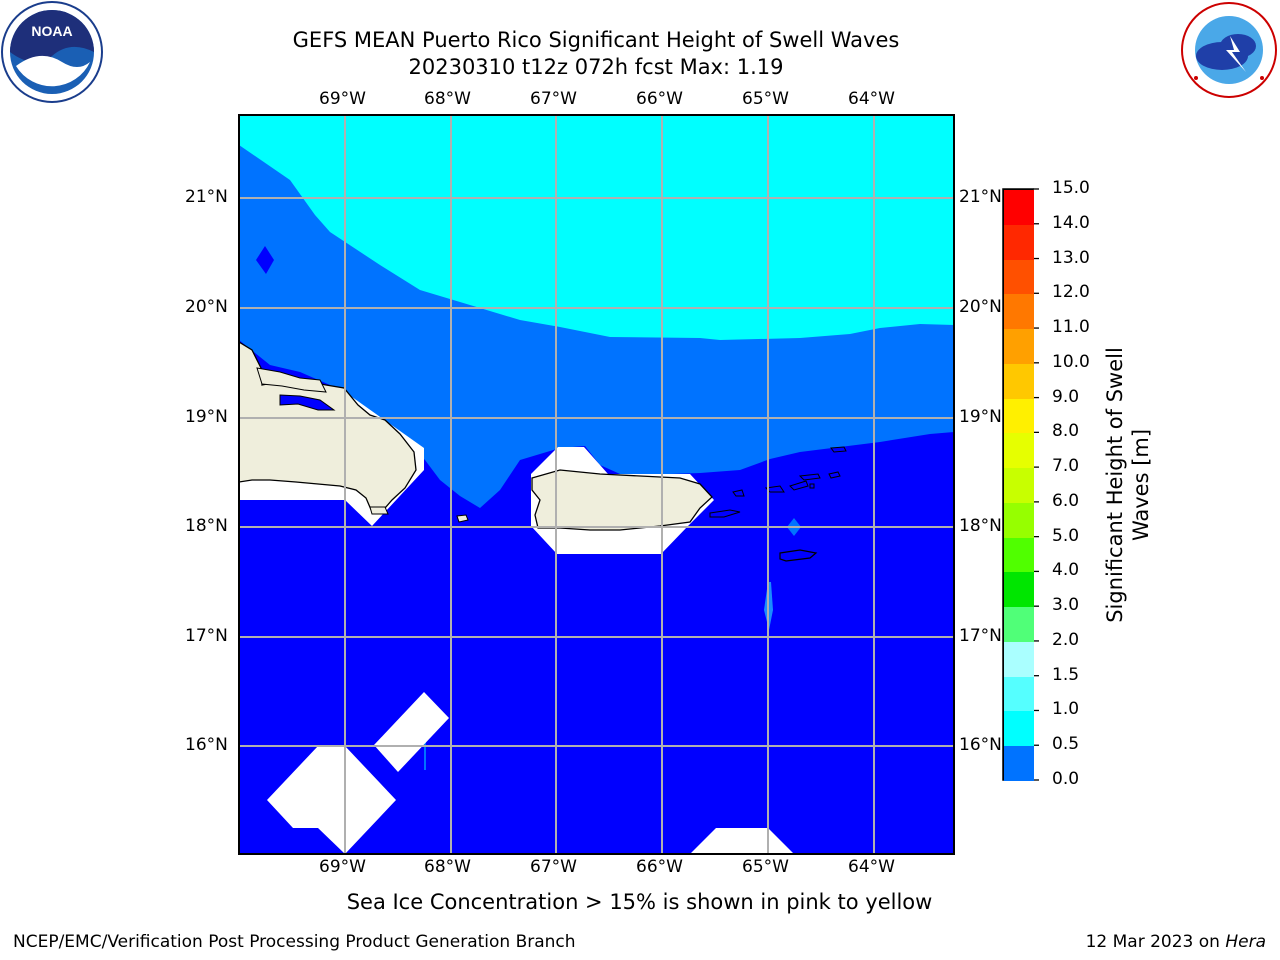 The height and width of the screenshot is (960, 1280). I want to click on colorbar-label-line2: Waves [m], so click(1141, 485).